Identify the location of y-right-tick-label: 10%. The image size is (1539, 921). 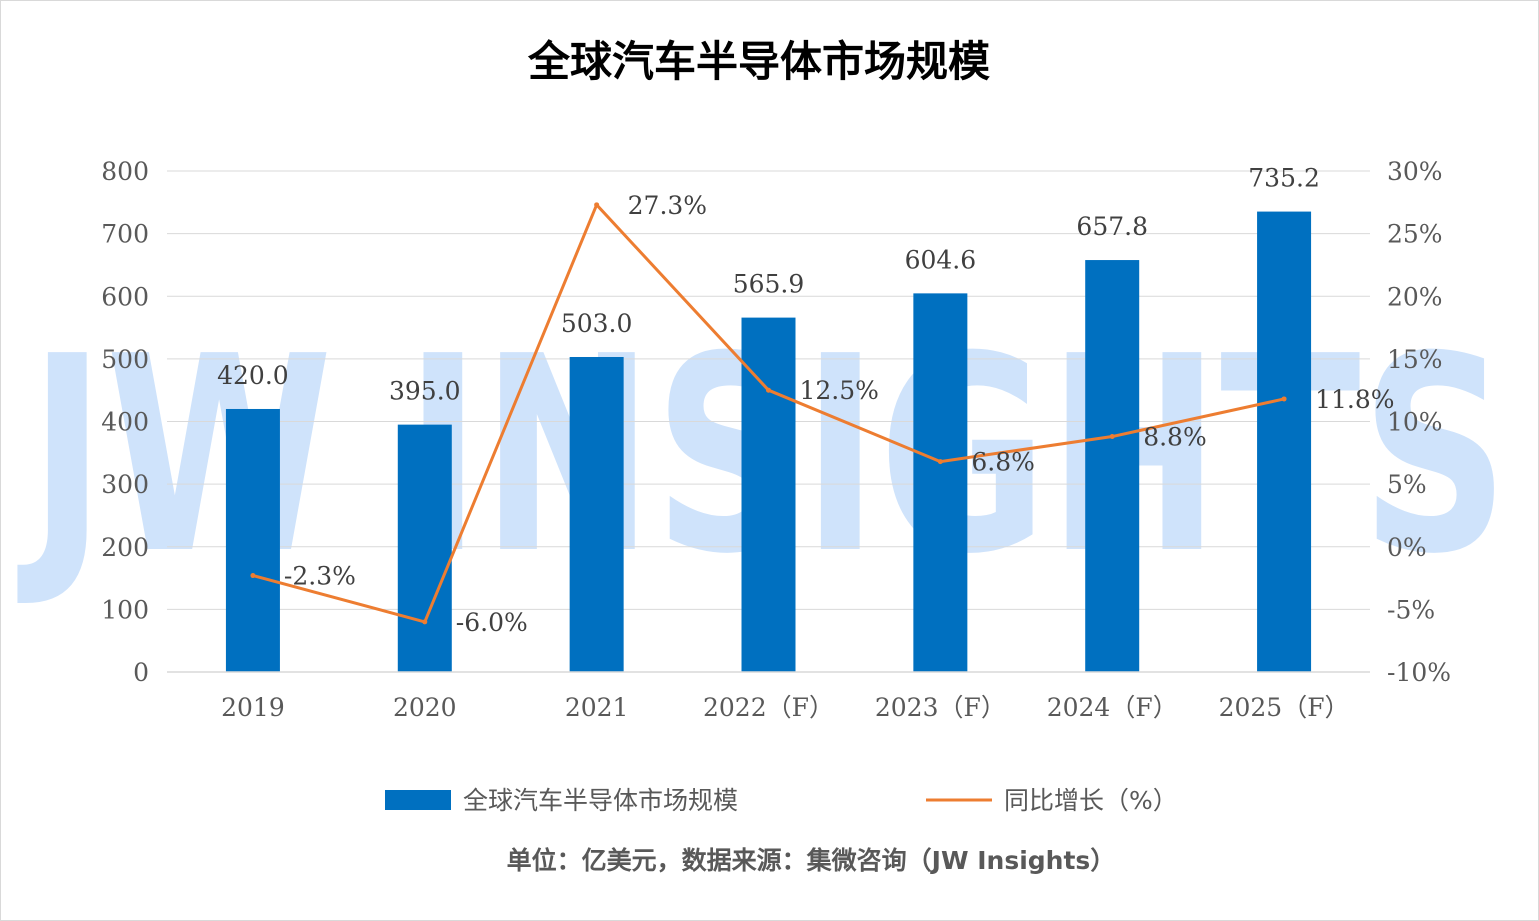
(1415, 422).